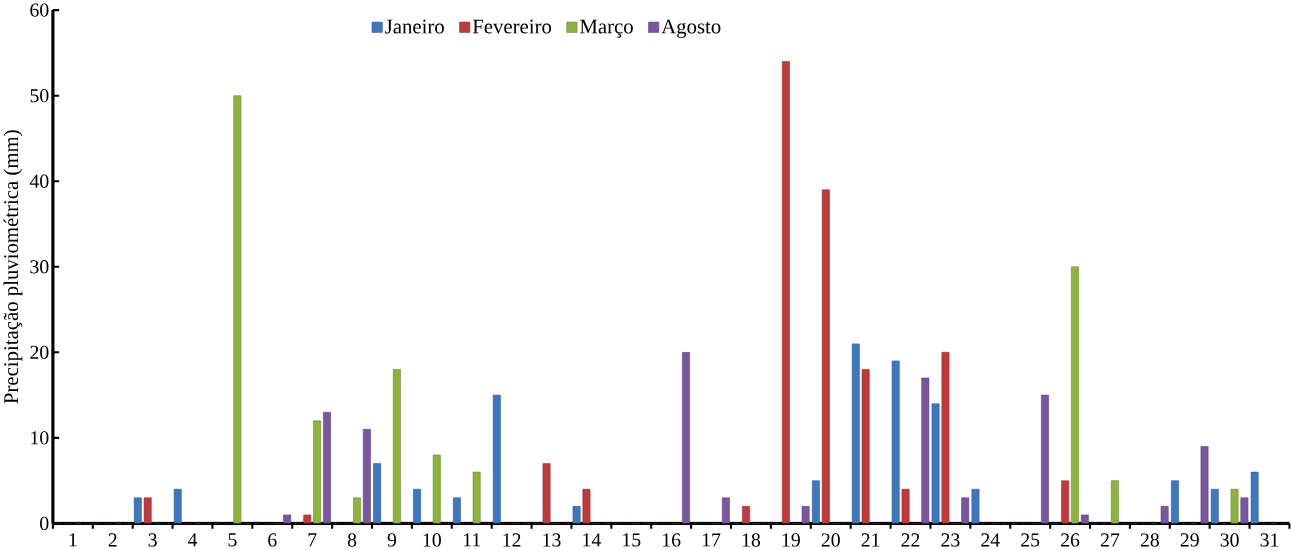 The image size is (1291, 550). Describe the element at coordinates (44, 523) in the screenshot. I see `y-tick-label: 0` at that location.